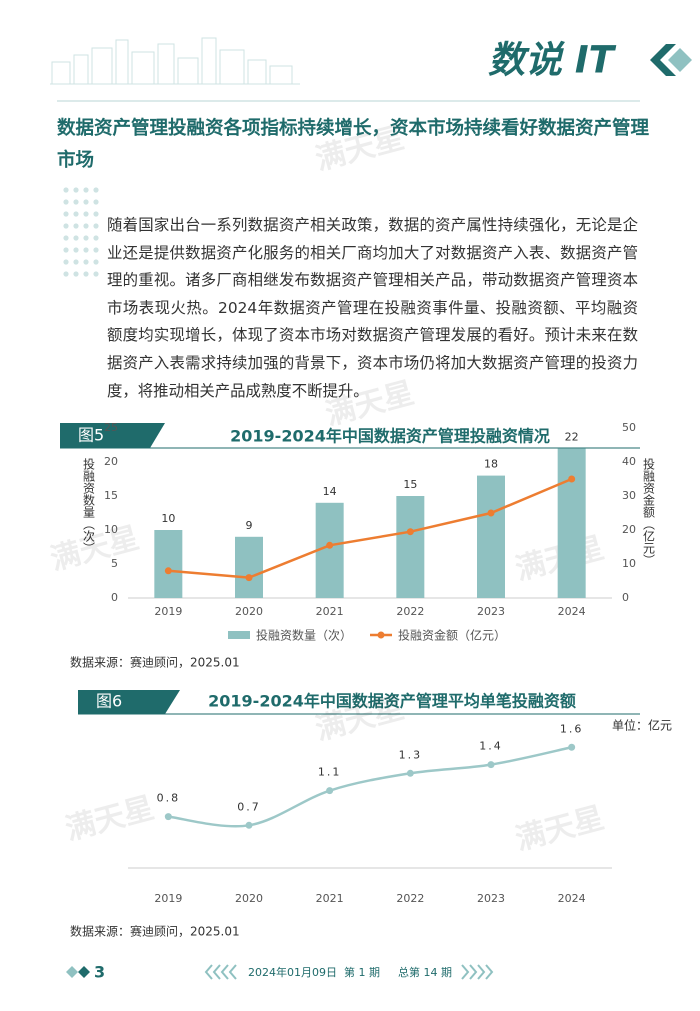 The width and height of the screenshot is (700, 1011). What do you see at coordinates (169, 798) in the screenshot?
I see `value-label: 0.8` at bounding box center [169, 798].